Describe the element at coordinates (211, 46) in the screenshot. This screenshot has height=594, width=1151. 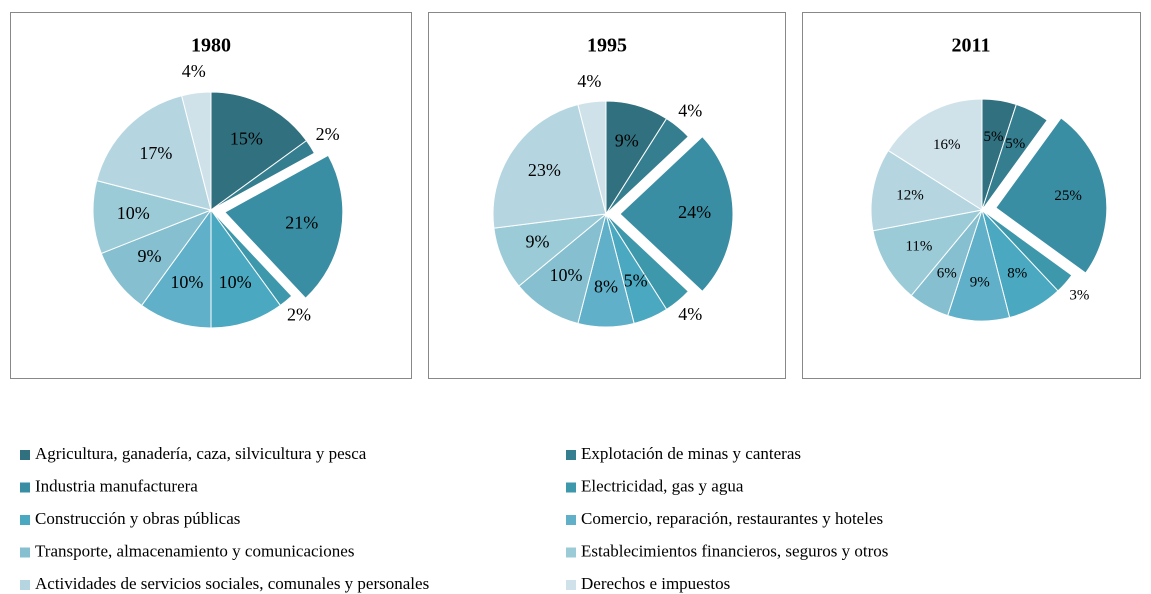
I see `chart-title: 1980` at that location.